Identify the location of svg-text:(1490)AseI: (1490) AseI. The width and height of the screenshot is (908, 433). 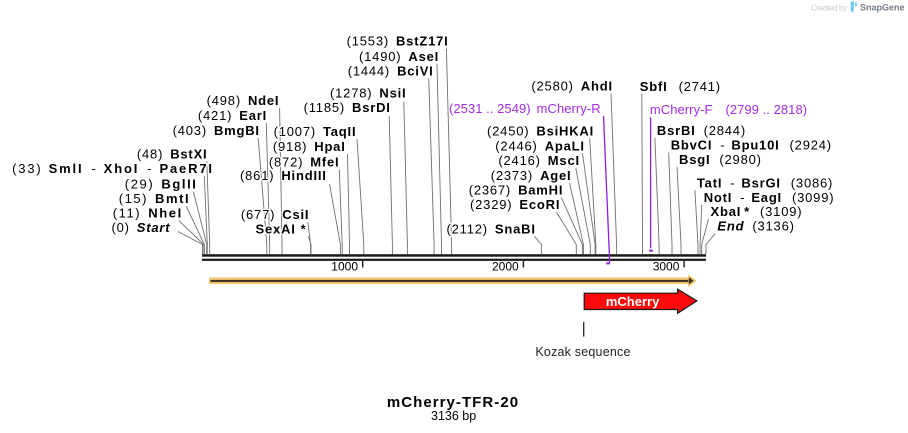
(399, 56).